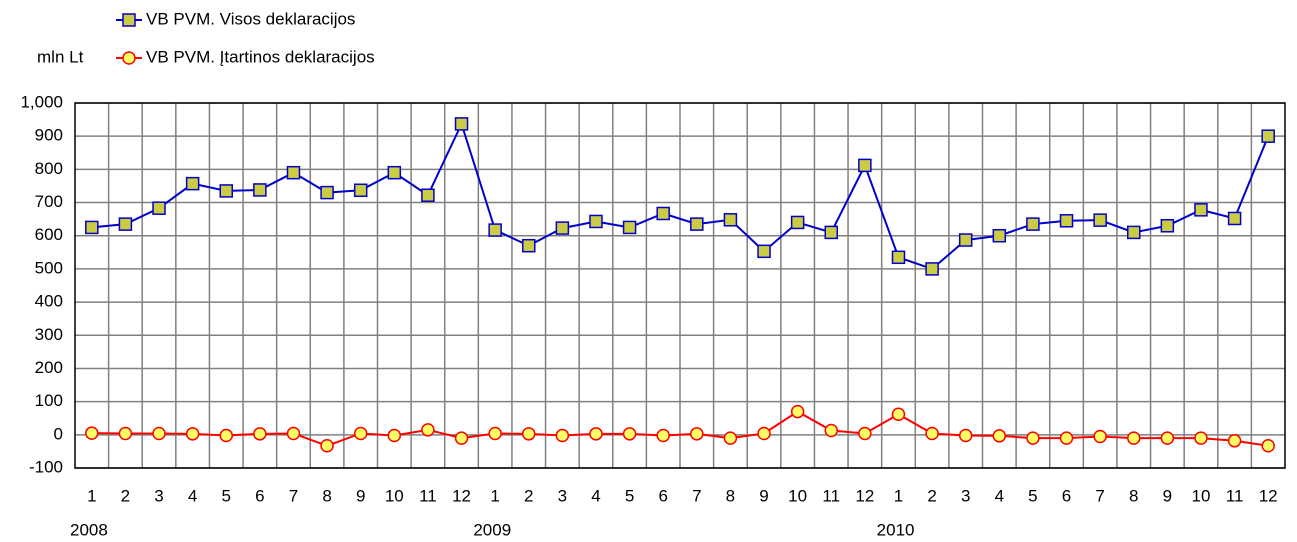 This screenshot has height=542, width=1297. Describe the element at coordinates (49, 334) in the screenshot. I see `y-tick-label: 300` at that location.